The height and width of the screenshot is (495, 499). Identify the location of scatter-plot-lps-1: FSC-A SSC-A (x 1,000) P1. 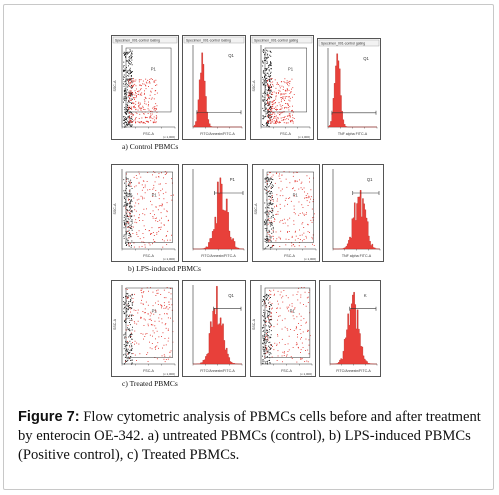
(145, 213).